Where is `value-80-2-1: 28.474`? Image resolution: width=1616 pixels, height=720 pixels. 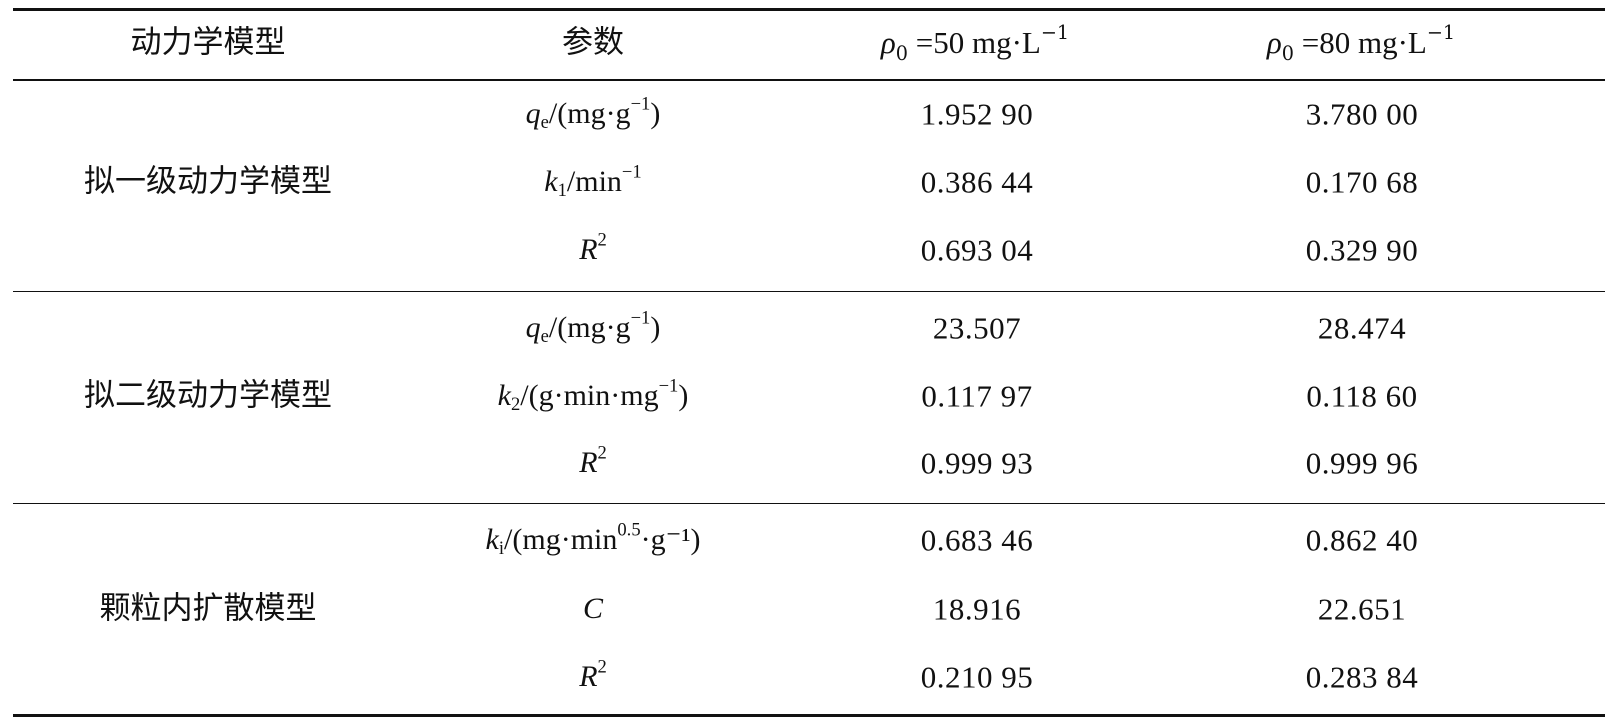
value-80-2-1: 28.474 is located at coordinates (1362, 328).